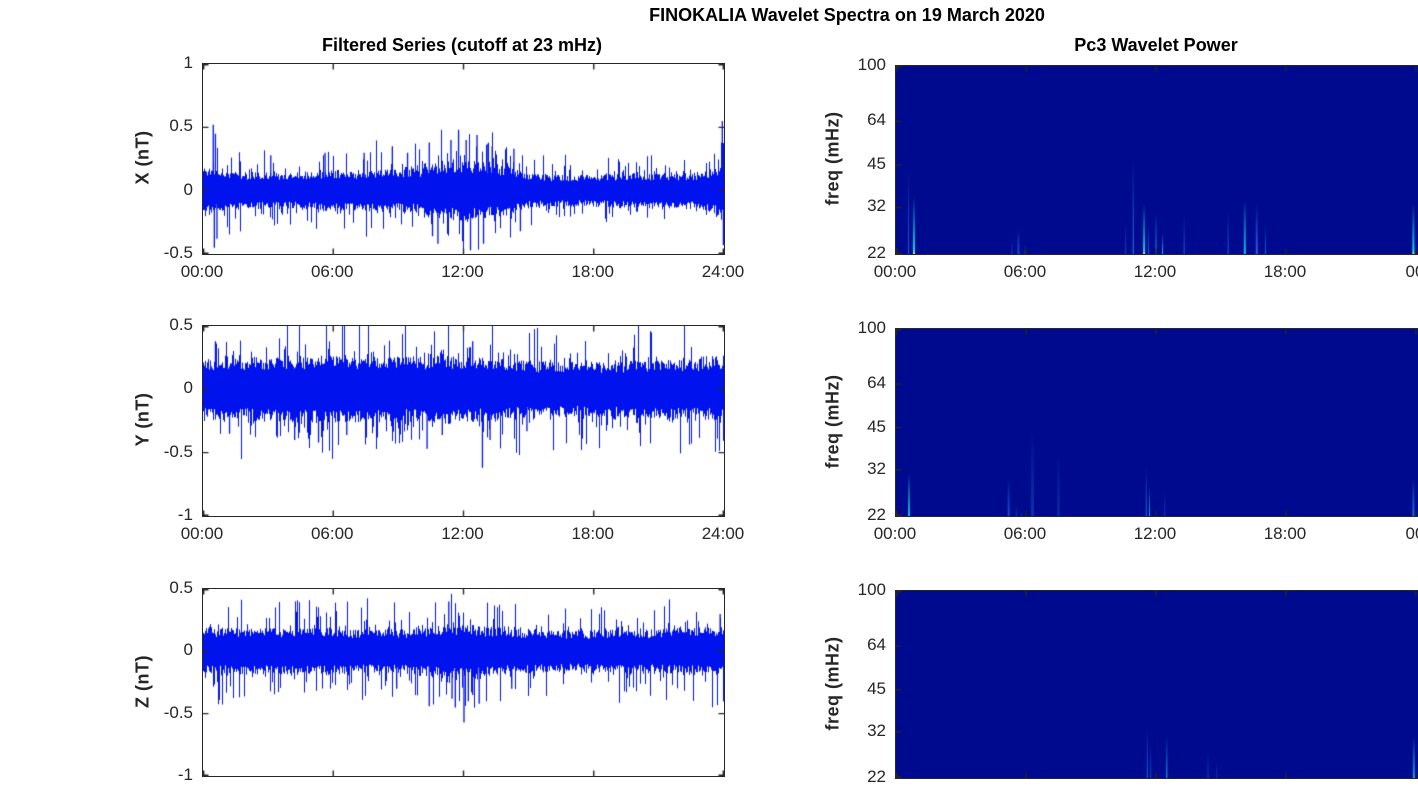  I want to click on wavelet-y-canvas, so click(1157, 422).